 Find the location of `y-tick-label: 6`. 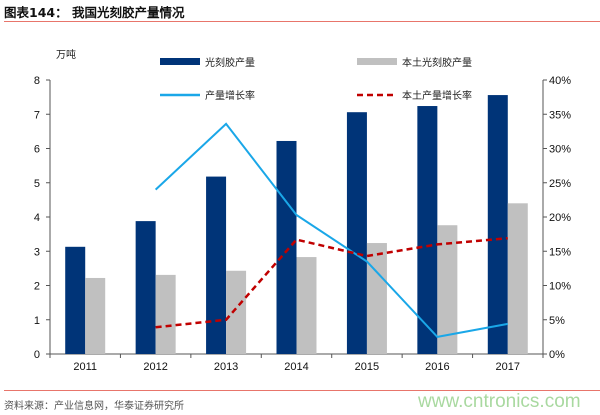

y-tick-label: 6 is located at coordinates (37, 150).